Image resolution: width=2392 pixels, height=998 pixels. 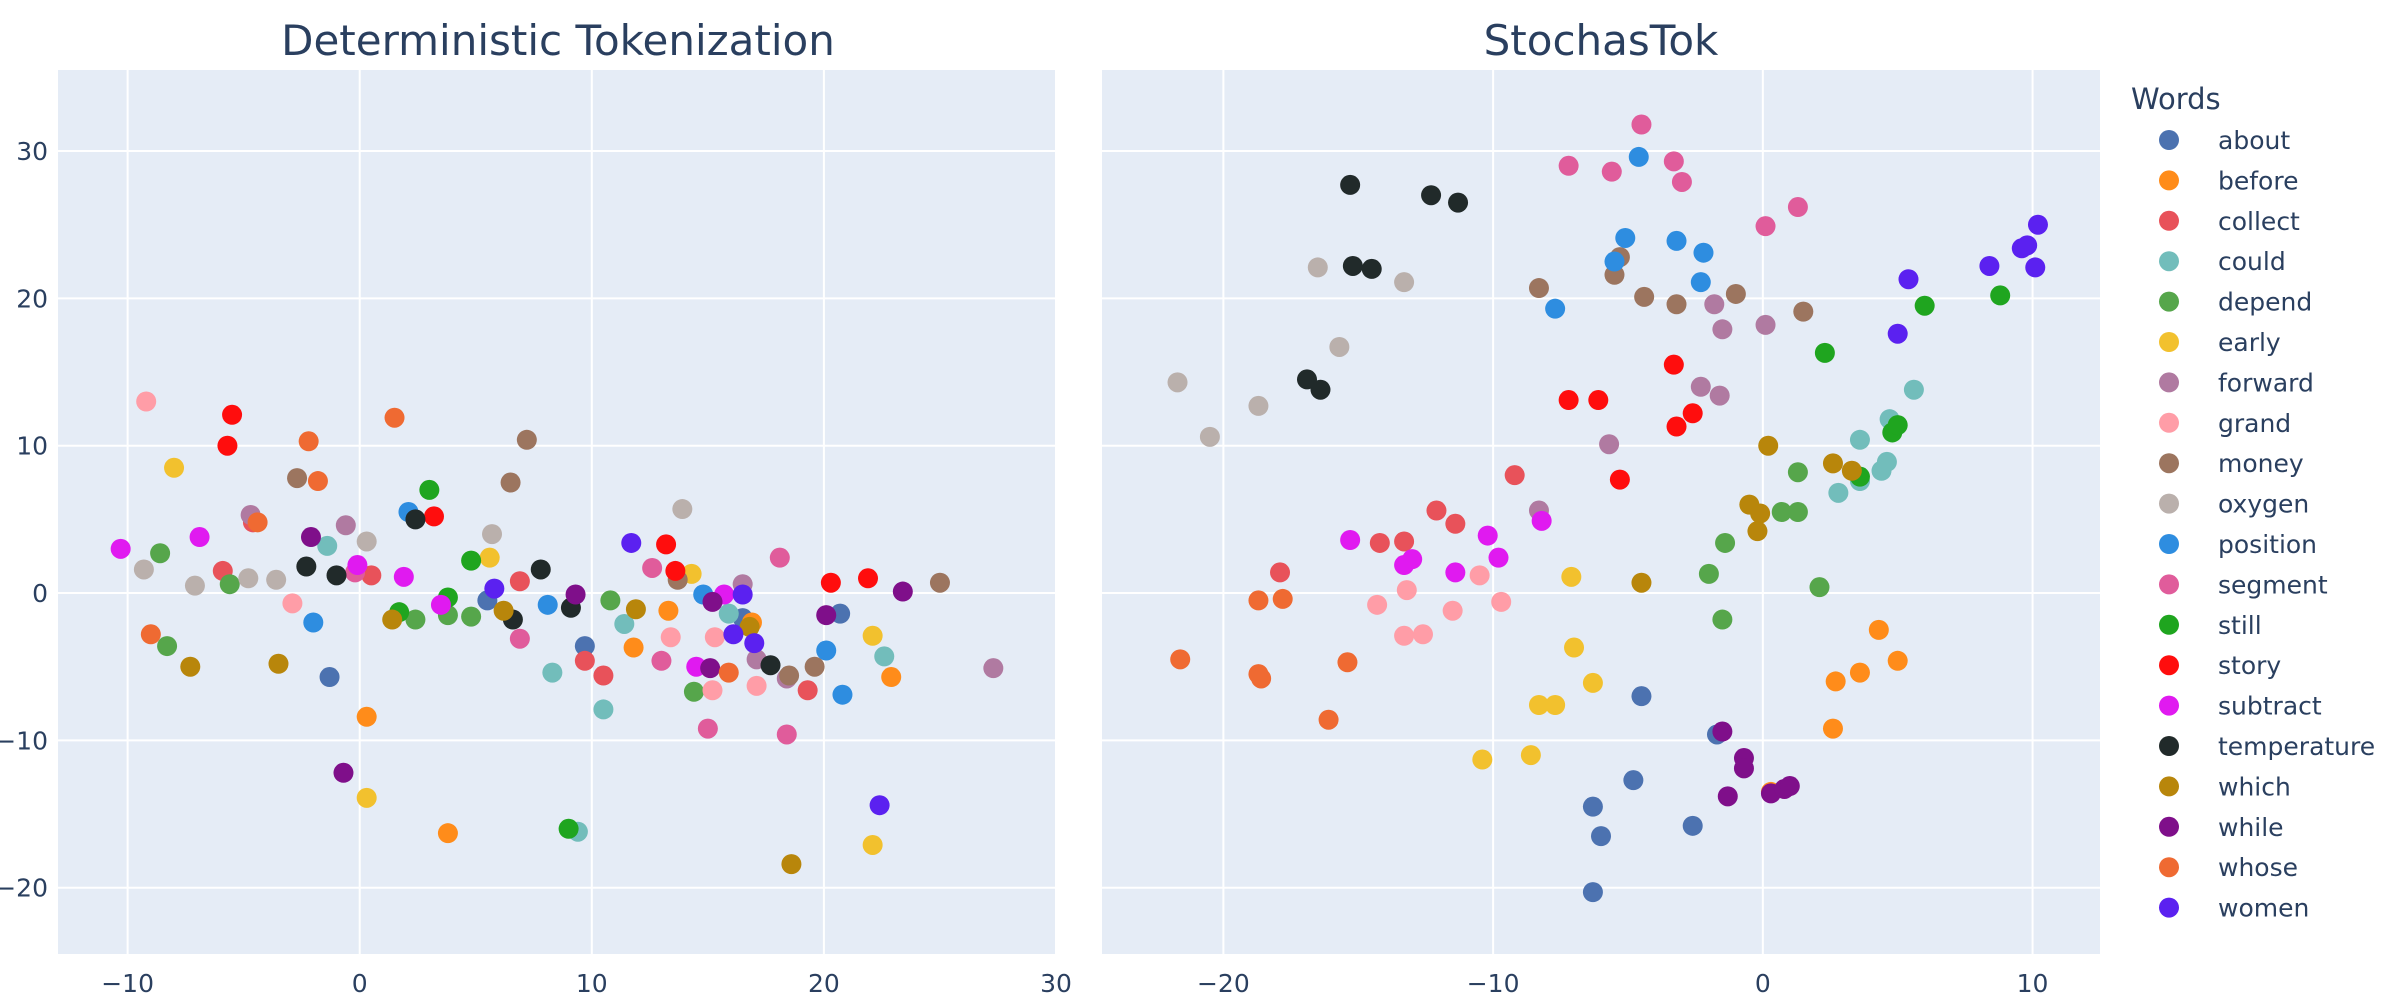 I want to click on legend-item-about: about, so click(x=2224, y=140).